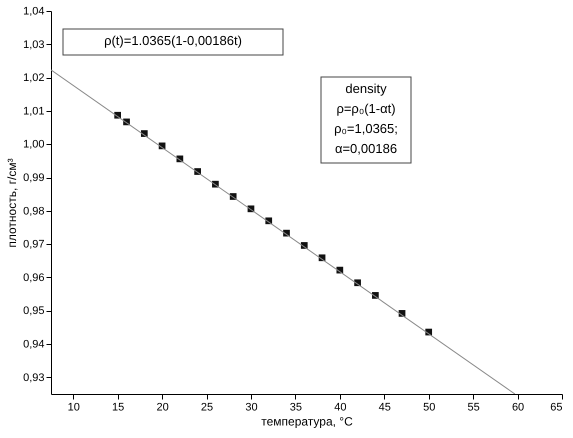 This screenshot has width=573, height=438. What do you see at coordinates (33, 244) in the screenshot?
I see `y-tick-label: 0,97` at bounding box center [33, 244].